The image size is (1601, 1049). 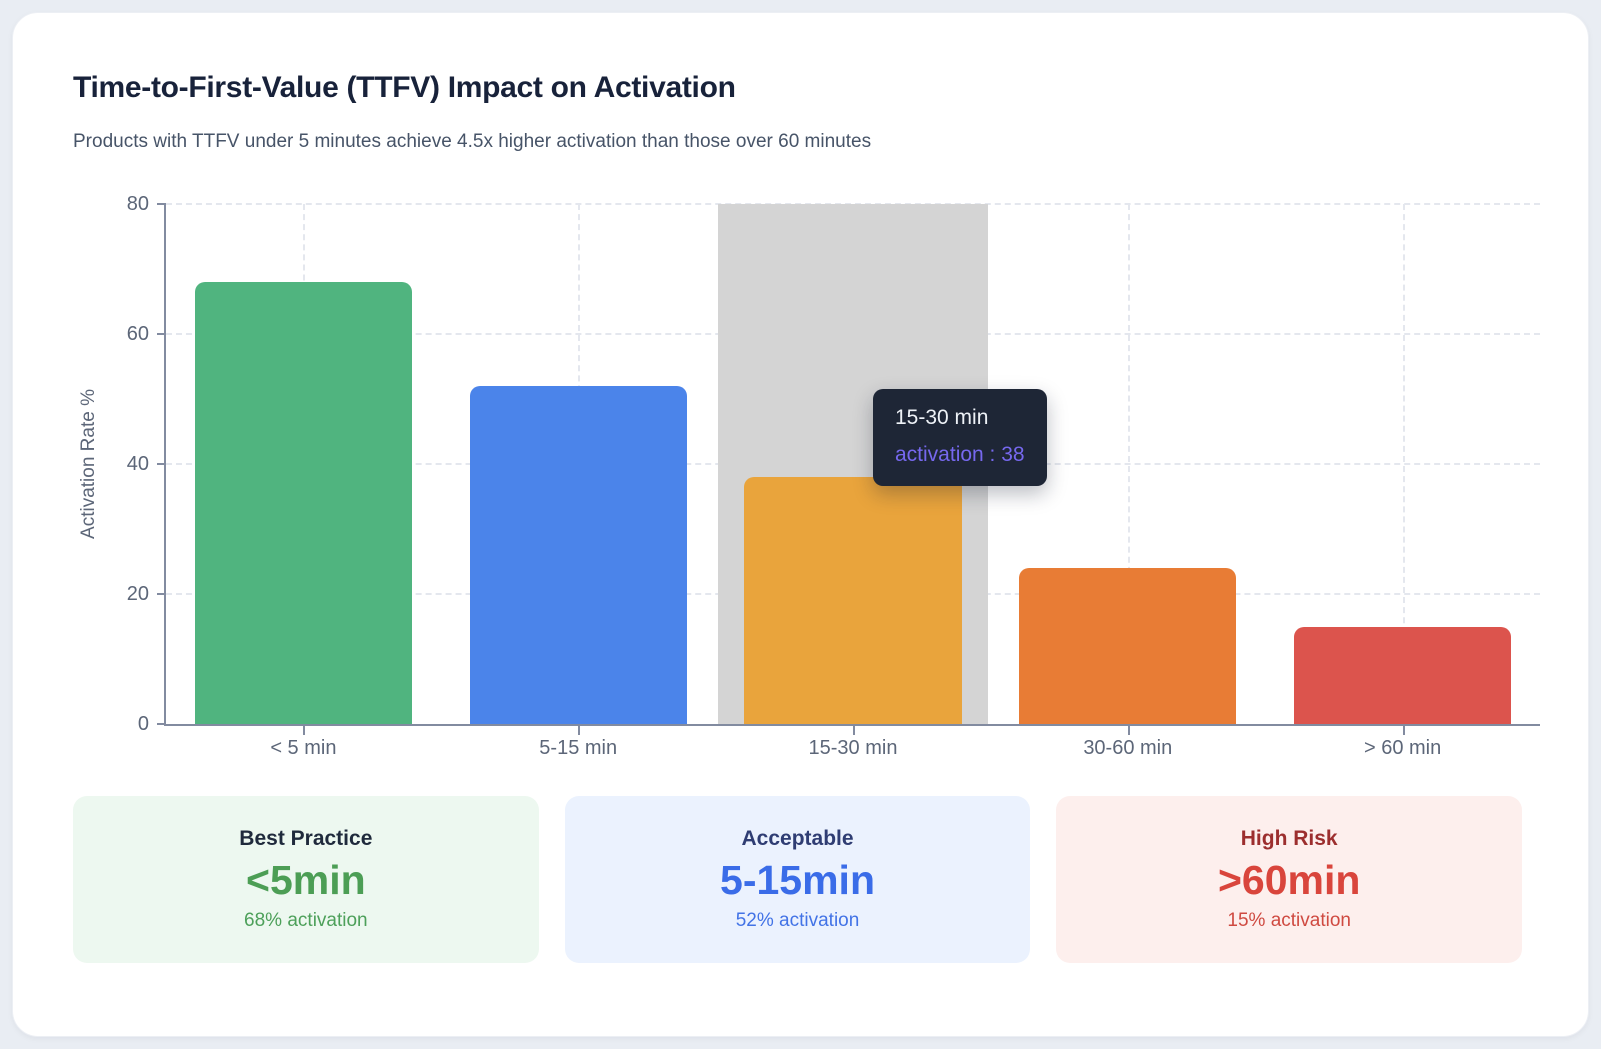 I want to click on category-cell: 30-60 min, so click(x=1127, y=481).